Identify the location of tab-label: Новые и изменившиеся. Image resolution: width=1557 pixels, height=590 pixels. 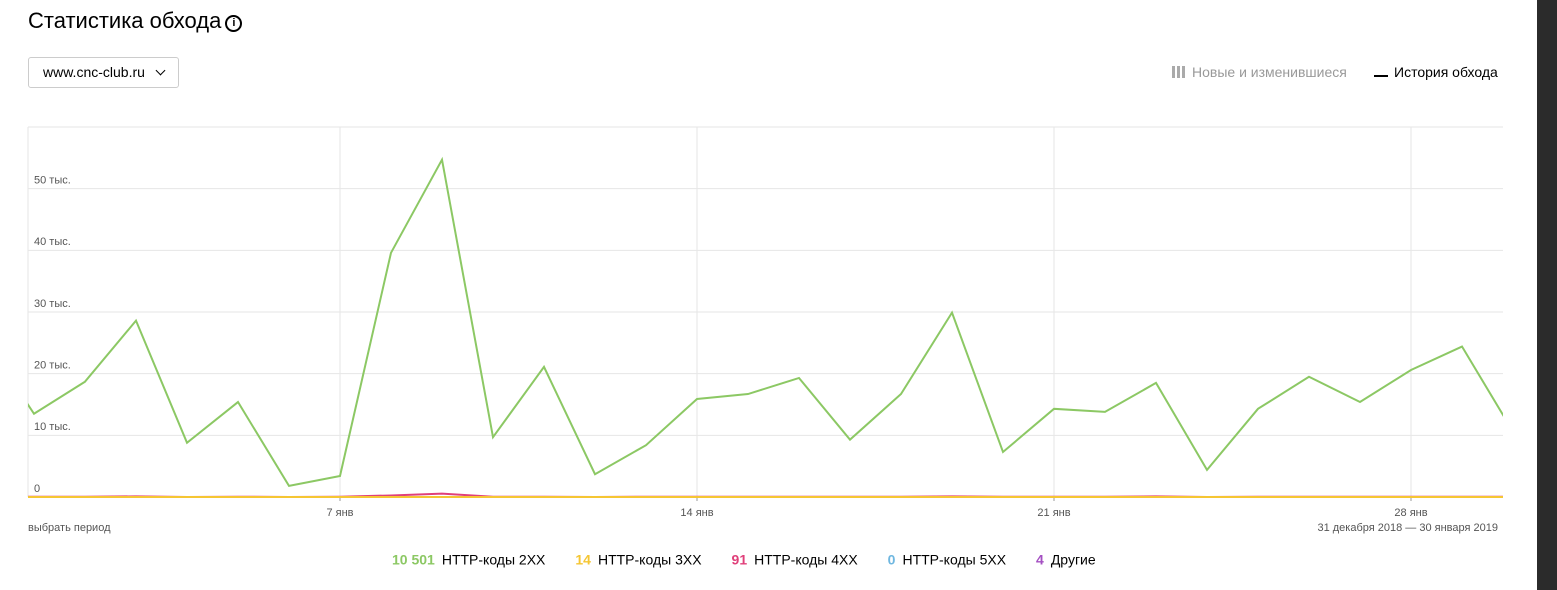
(1269, 72).